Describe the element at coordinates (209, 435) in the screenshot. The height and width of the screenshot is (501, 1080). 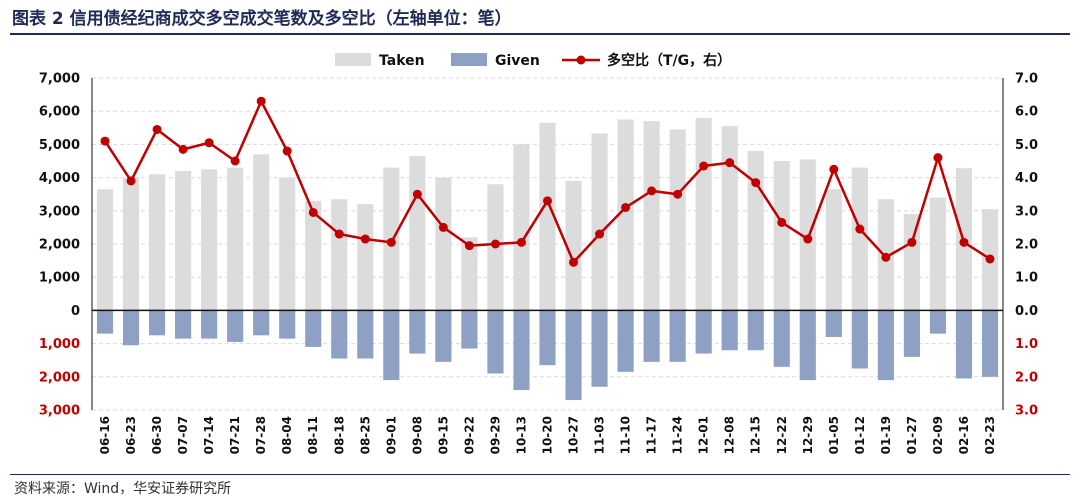
I see `x-tick-label: 07-14` at that location.